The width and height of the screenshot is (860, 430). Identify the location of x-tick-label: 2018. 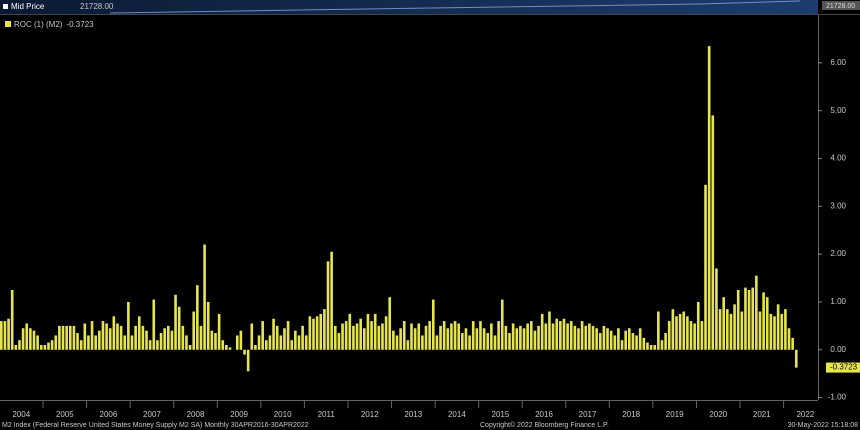
(631, 414).